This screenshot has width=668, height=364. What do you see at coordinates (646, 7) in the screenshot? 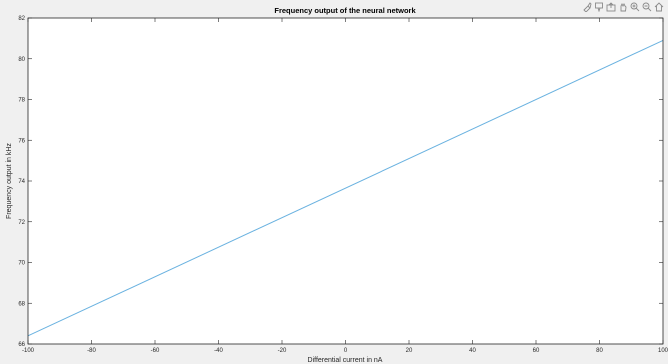
I see `zoom-out-icon` at bounding box center [646, 7].